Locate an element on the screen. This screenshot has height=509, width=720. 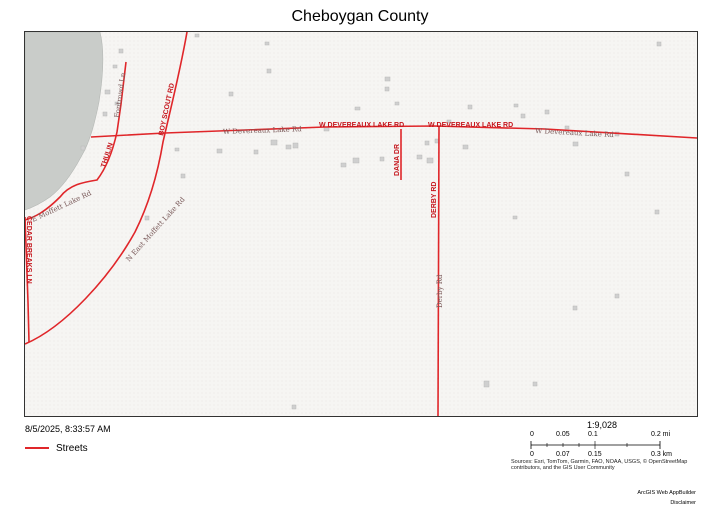
scale-km-label-1: 0.07 is located at coordinates (563, 454).